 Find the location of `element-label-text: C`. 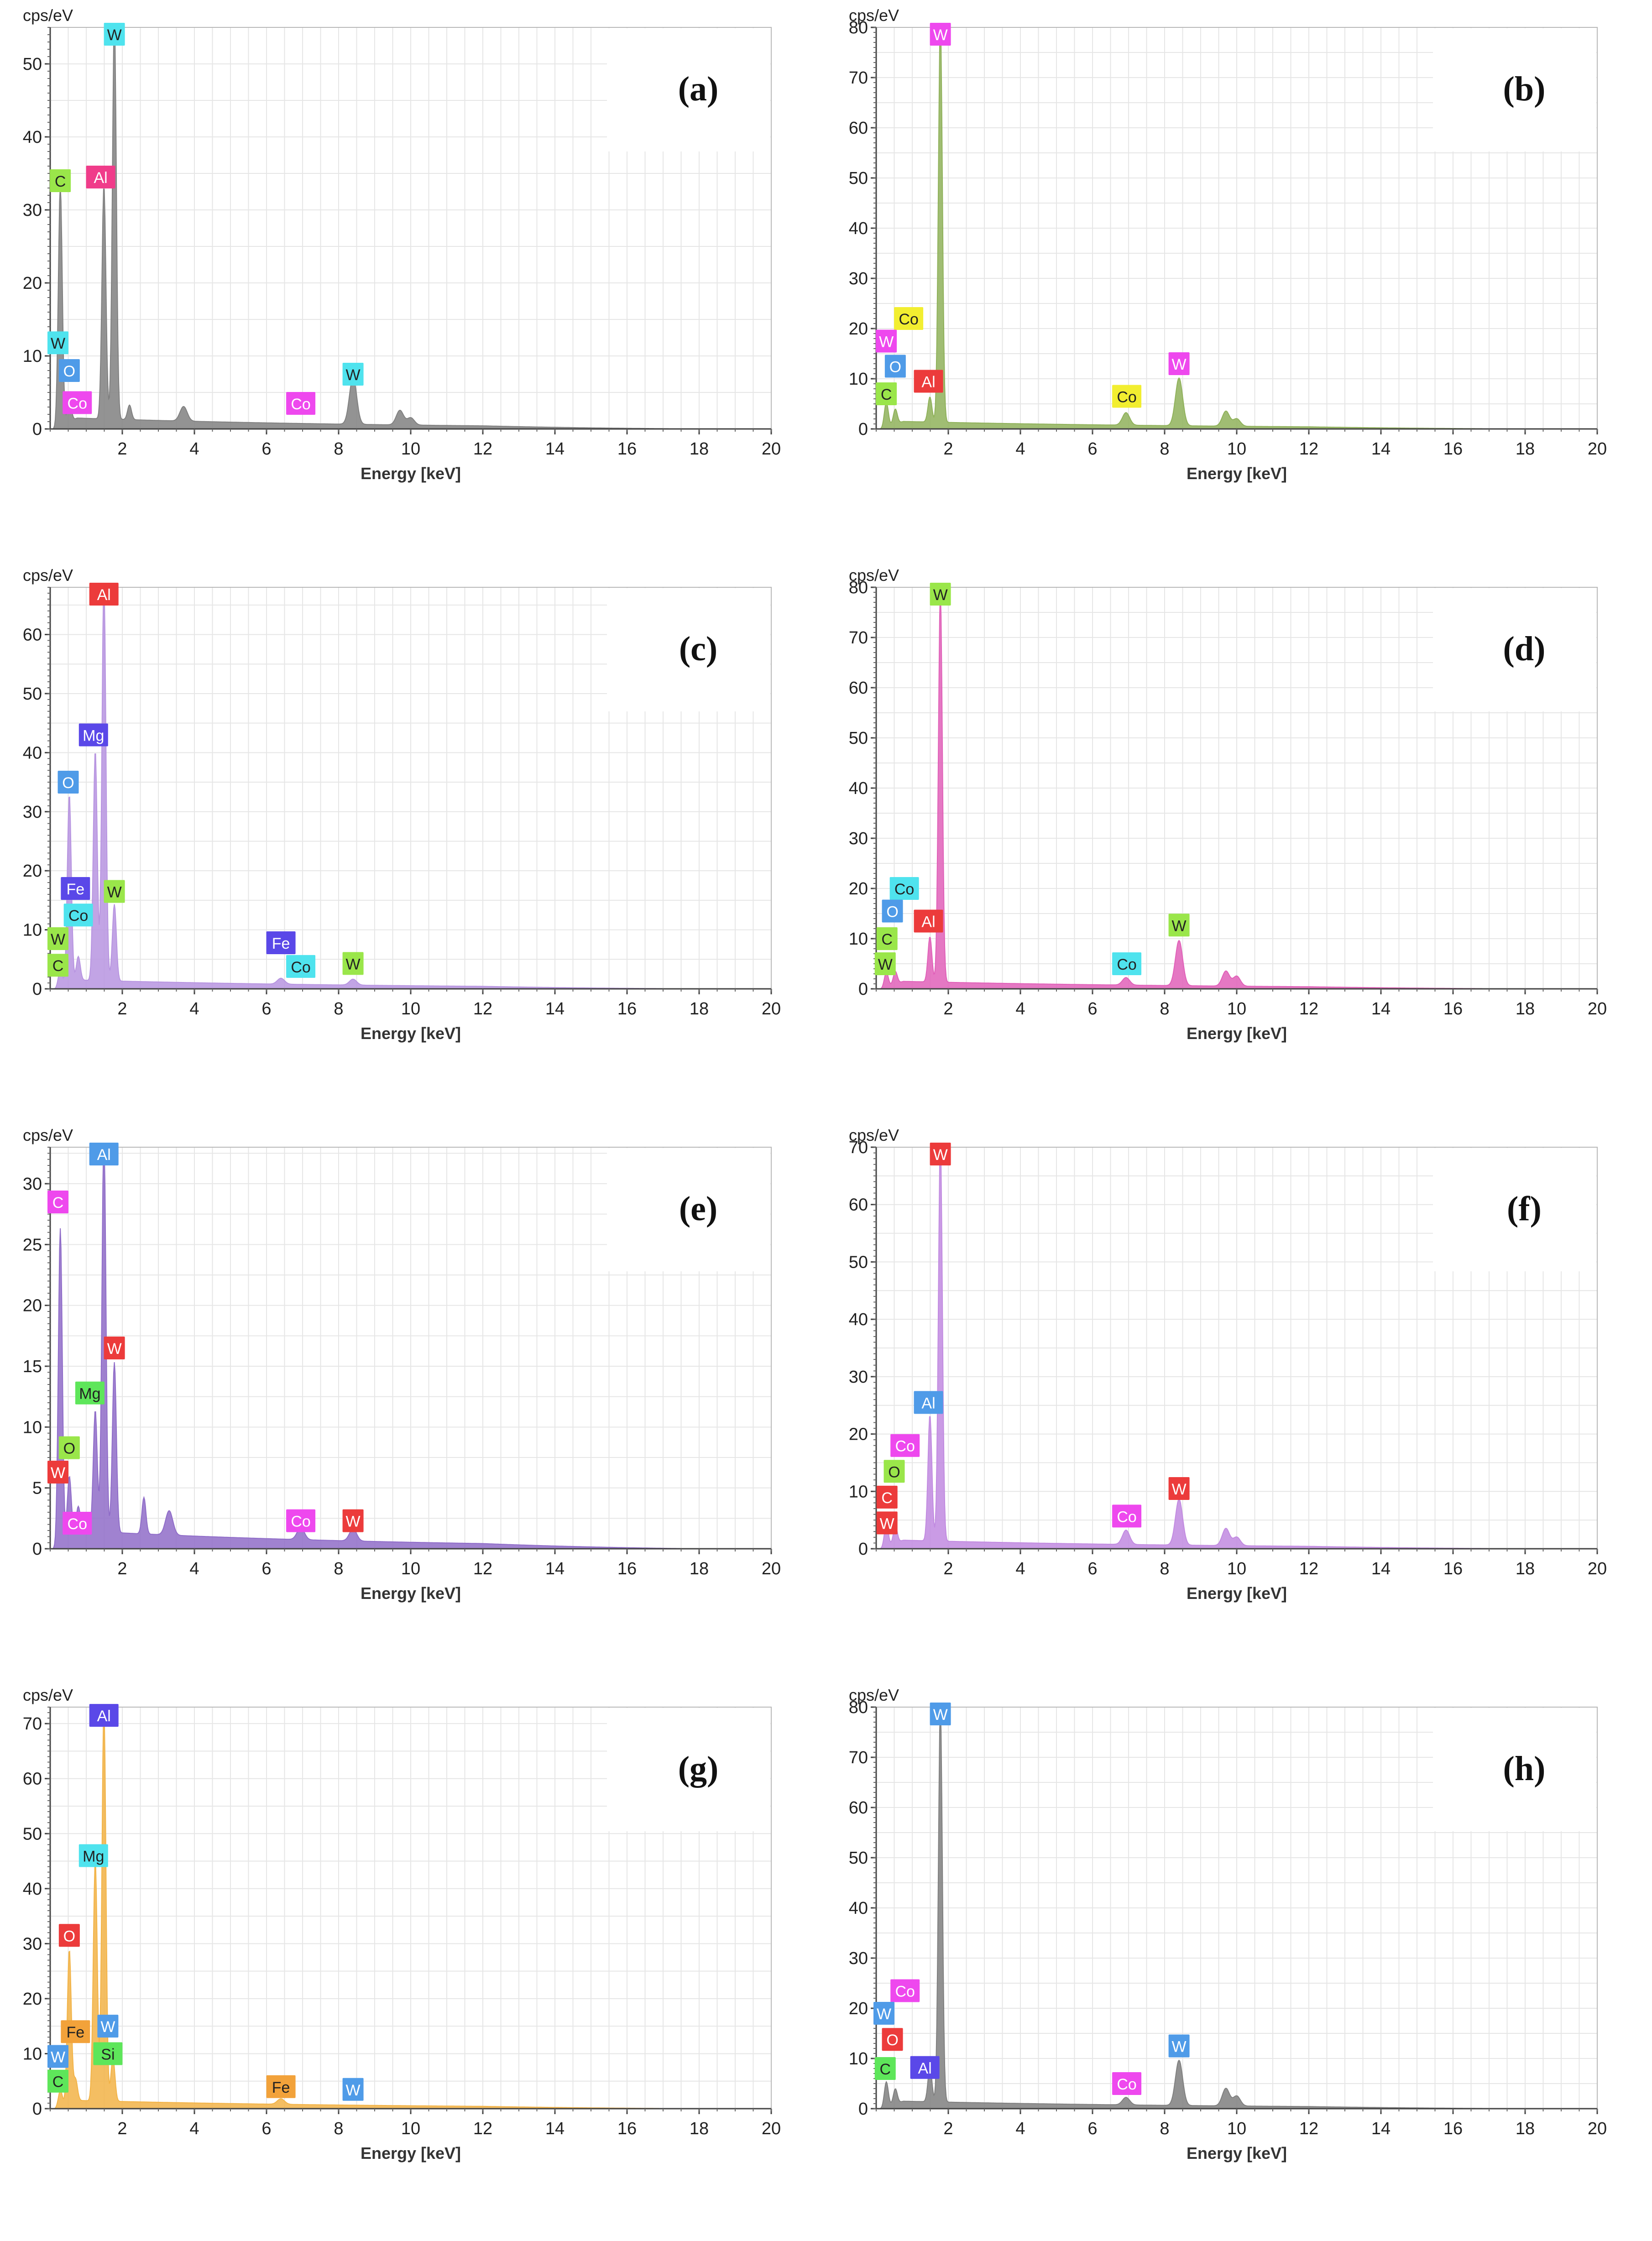

element-label-text: C is located at coordinates (58, 1203).